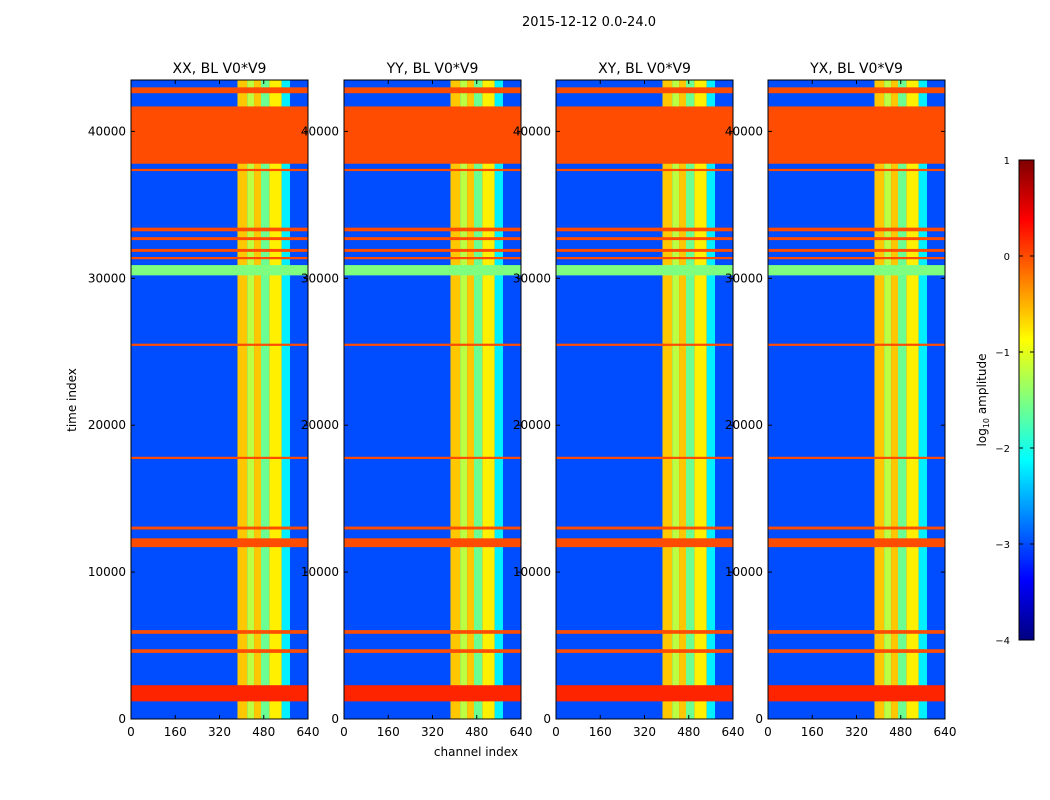 The width and height of the screenshot is (1050, 800). Describe the element at coordinates (856, 69) in the screenshot. I see `panel-title: YX, BL V0*V9` at that location.